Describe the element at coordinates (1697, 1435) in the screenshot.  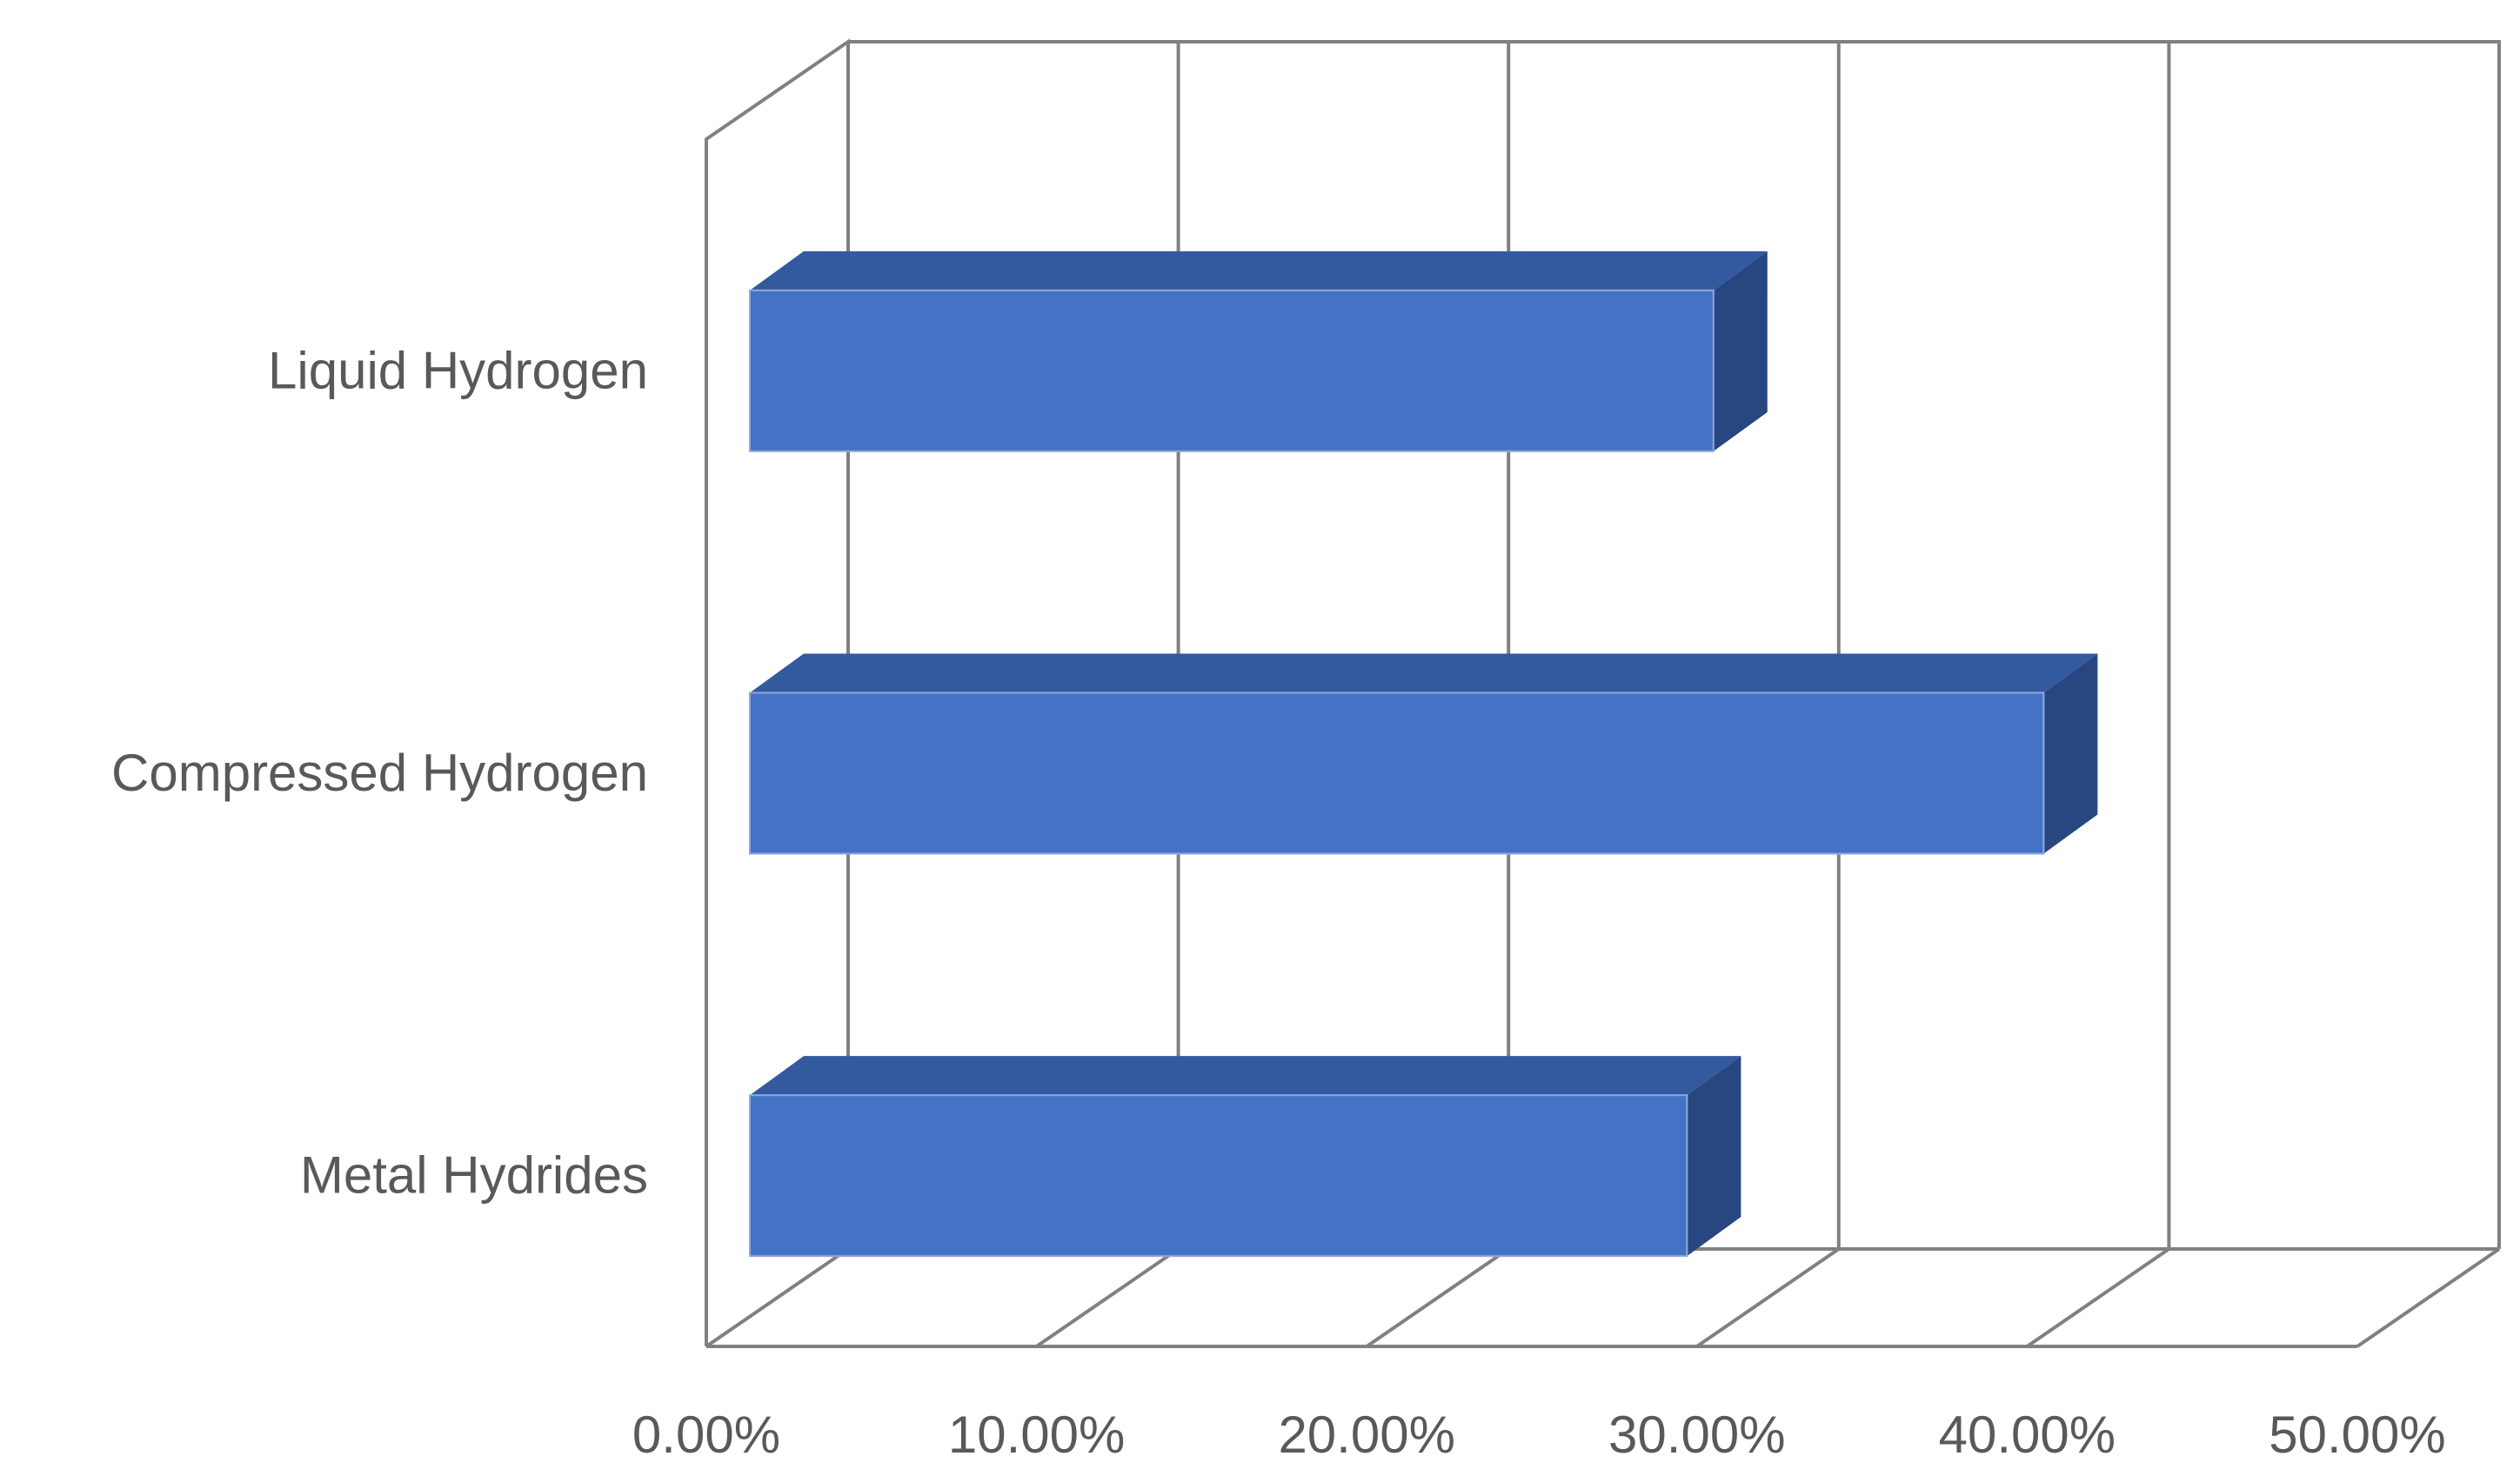
I see `x-tick-label: 30.00%` at that location.